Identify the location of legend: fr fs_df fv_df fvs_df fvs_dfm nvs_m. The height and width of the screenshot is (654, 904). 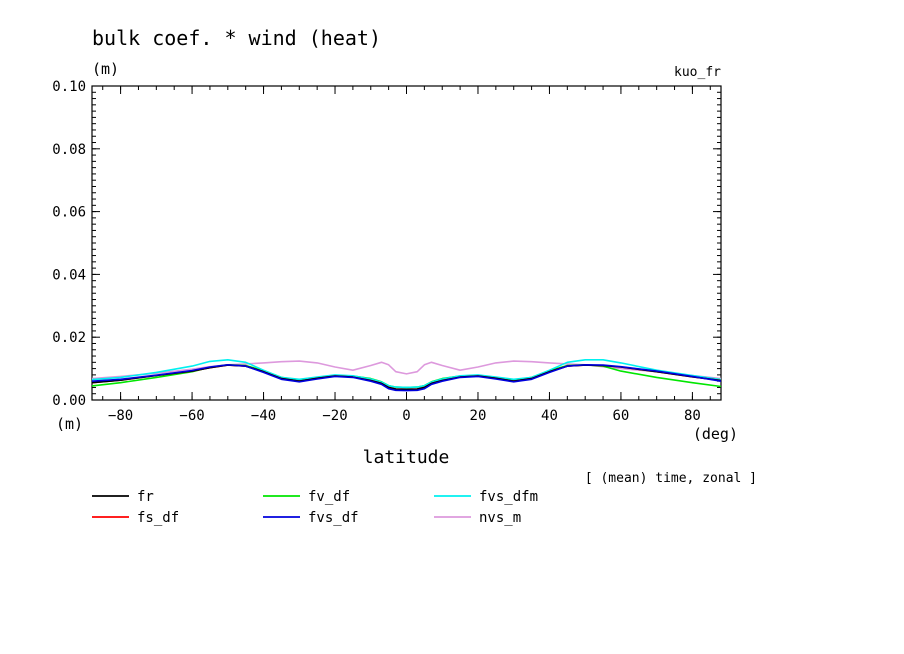
(315, 507).